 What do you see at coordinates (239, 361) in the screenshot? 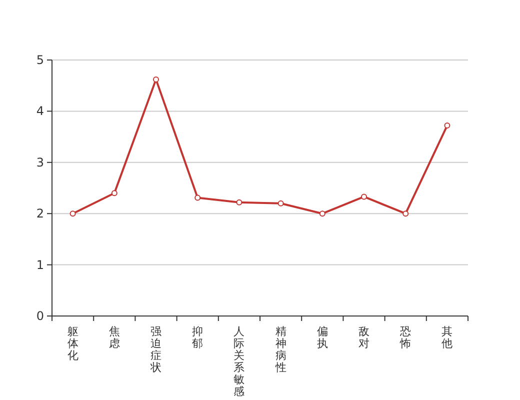
I see `x-tick-label: 人际关系敏感` at bounding box center [239, 361].